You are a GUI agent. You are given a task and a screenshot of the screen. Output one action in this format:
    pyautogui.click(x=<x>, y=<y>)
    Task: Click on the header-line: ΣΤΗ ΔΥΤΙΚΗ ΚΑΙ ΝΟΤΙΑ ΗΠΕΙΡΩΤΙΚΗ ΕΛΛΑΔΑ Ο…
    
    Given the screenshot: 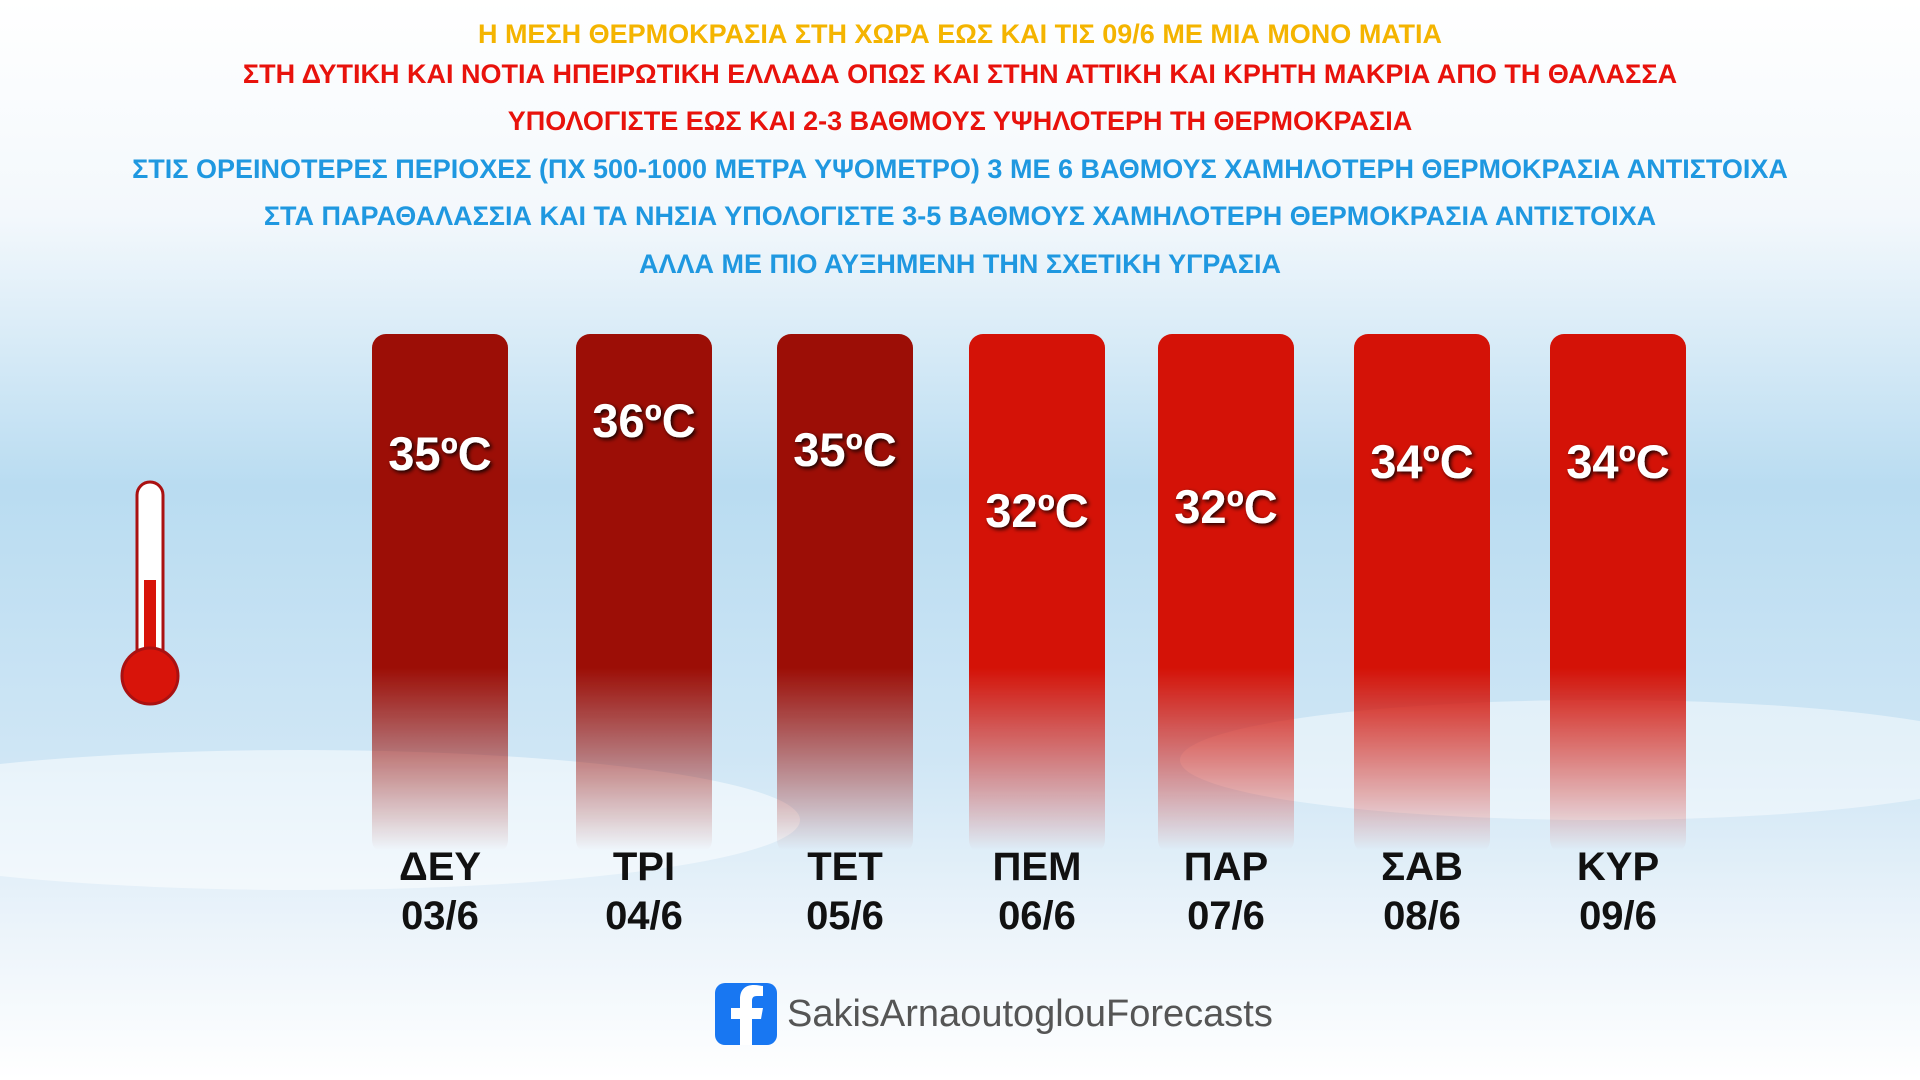 What is the action you would take?
    pyautogui.click(x=960, y=74)
    